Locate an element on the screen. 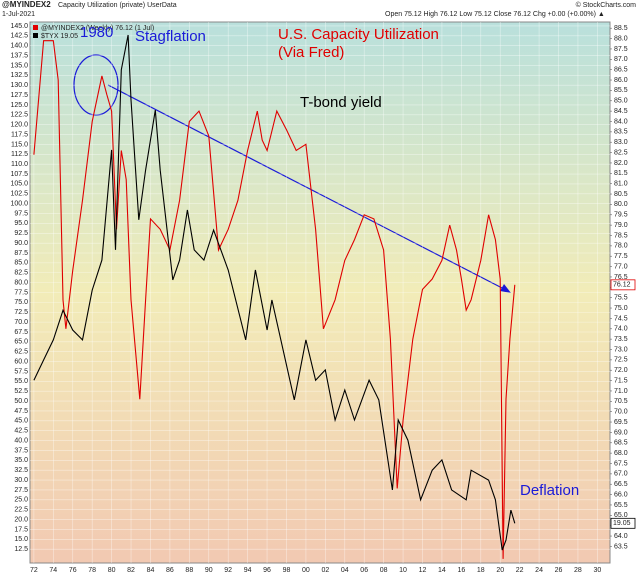 Image resolution: width=640 pixels, height=576 pixels. y2-tick-label: 75.0 is located at coordinates (621, 308).